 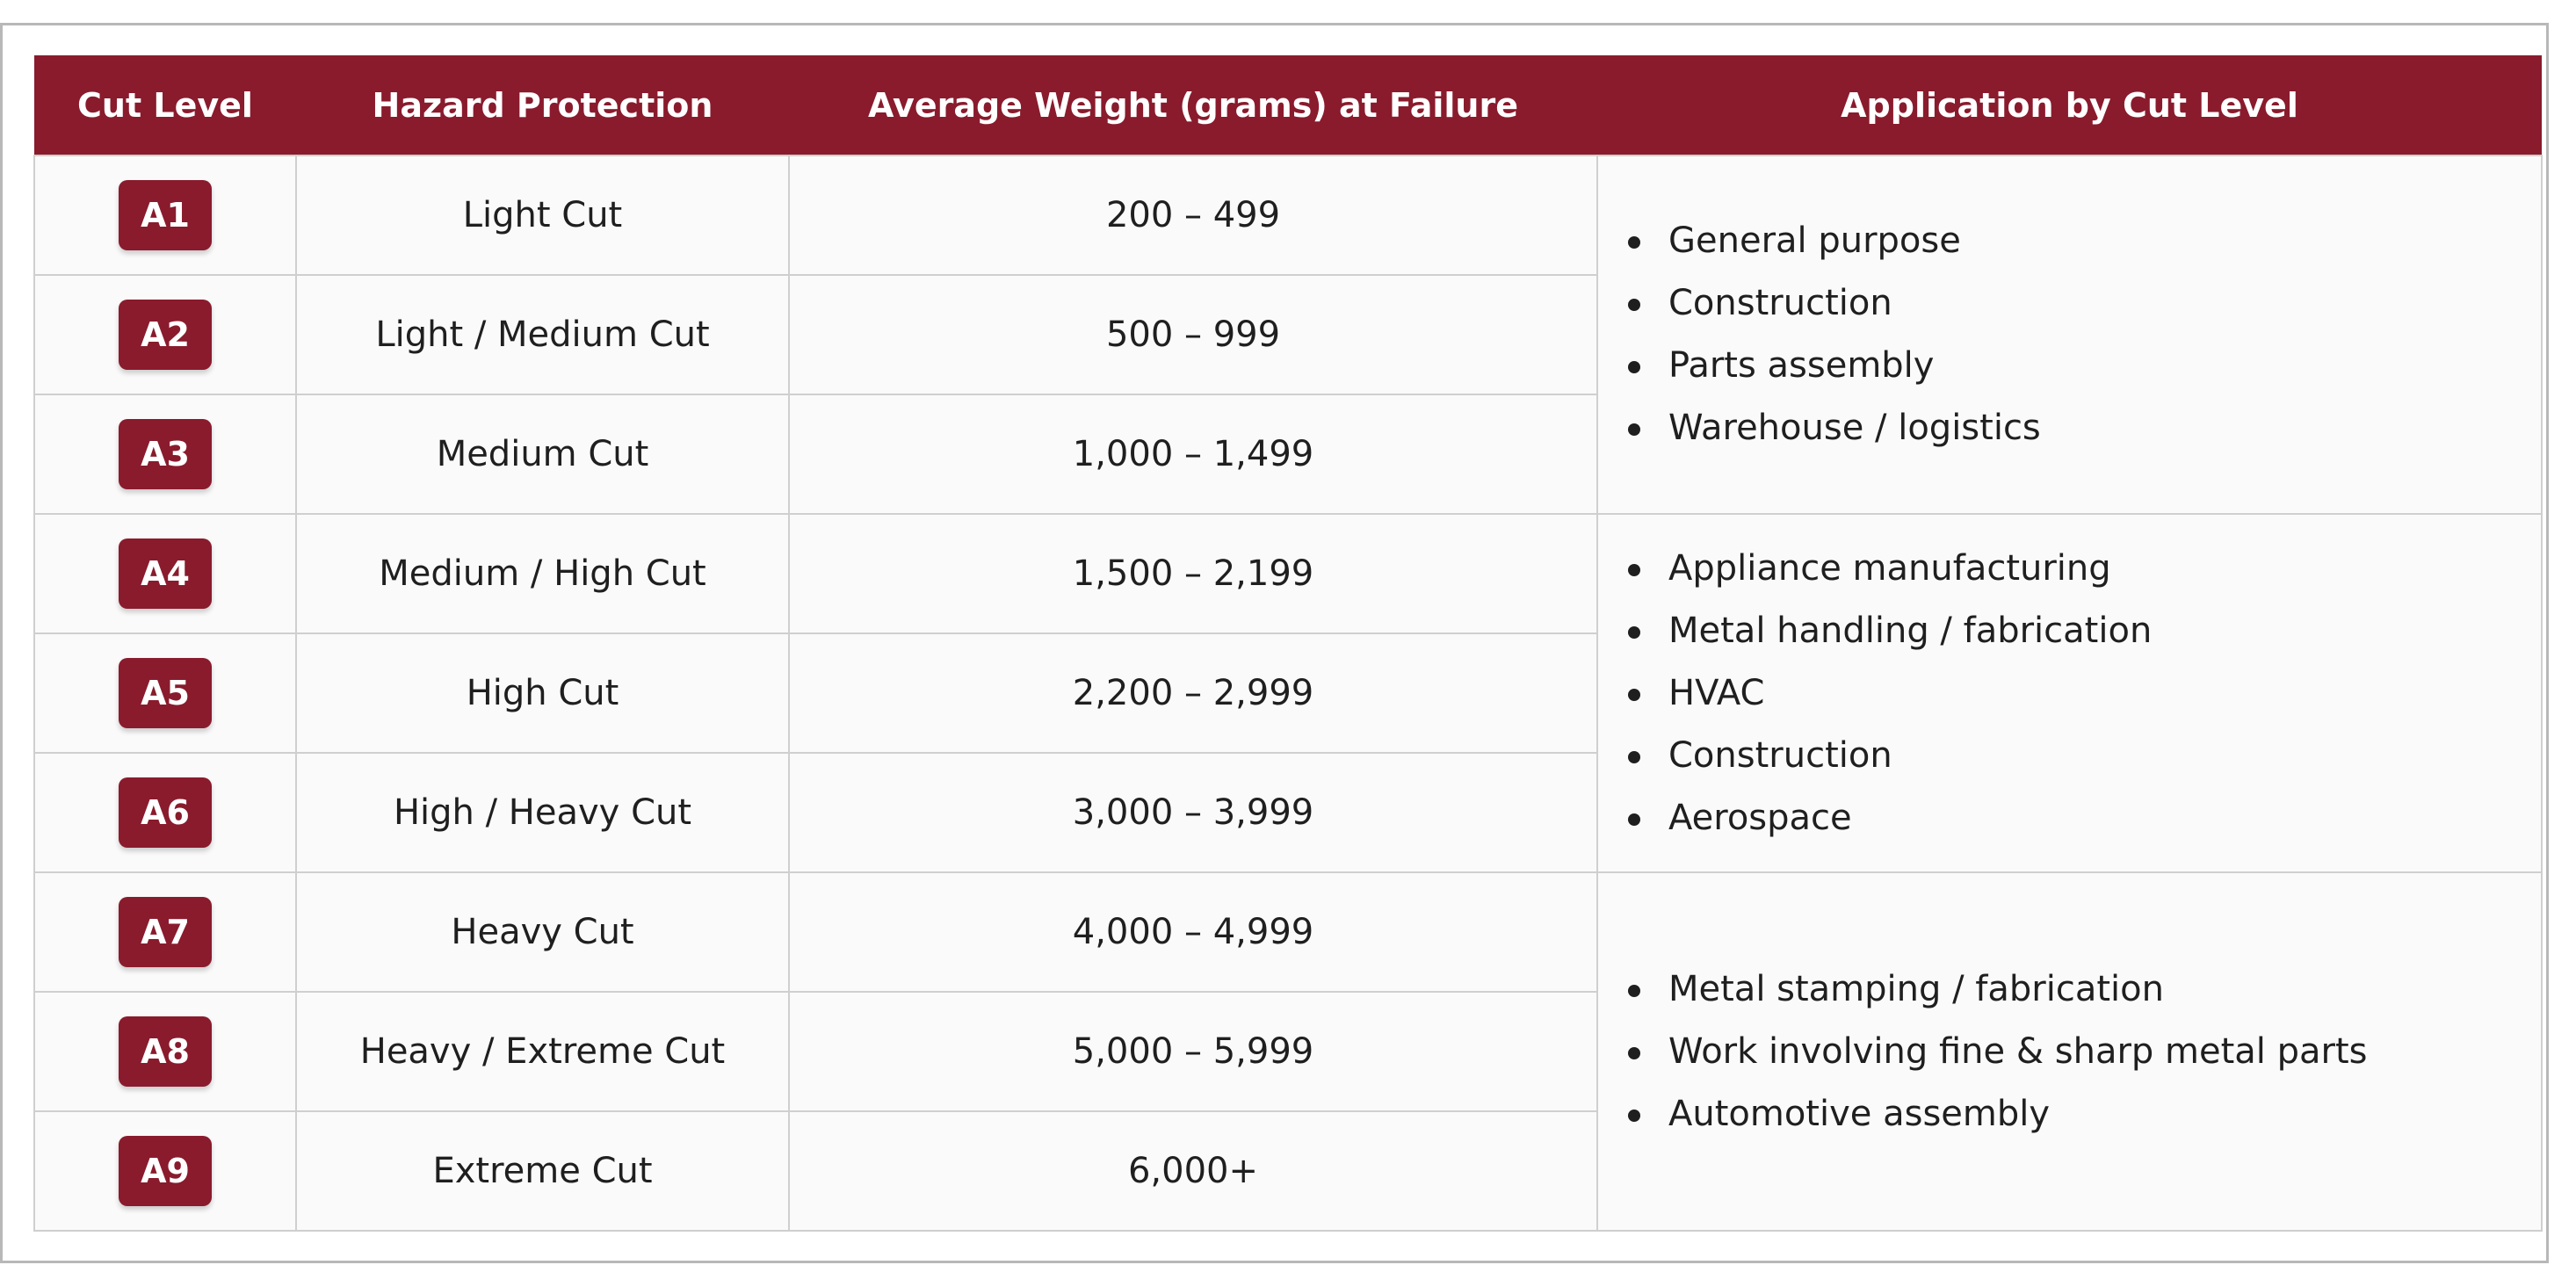 I want to click on weight-cell: 2,200 – 2,999, so click(x=1193, y=693).